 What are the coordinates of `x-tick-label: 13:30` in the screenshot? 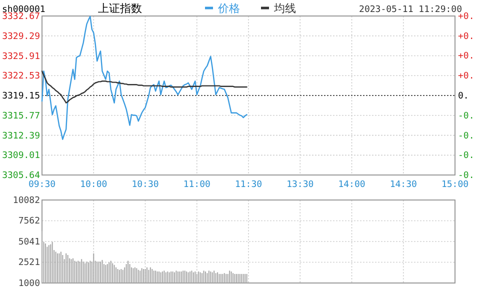 It's located at (300, 185).